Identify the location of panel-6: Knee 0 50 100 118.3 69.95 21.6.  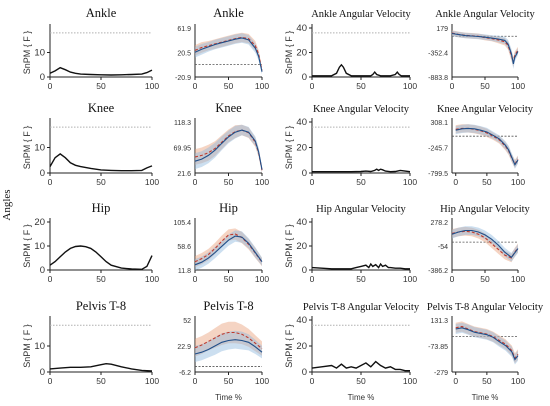
(221, 144).